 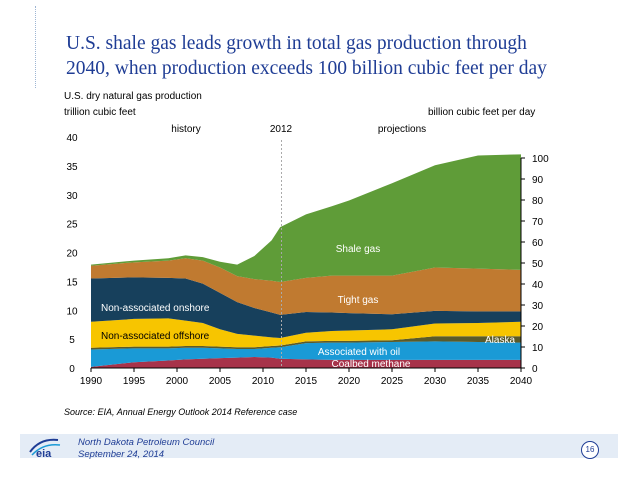 What do you see at coordinates (590, 450) in the screenshot?
I see `page-number: 16` at bounding box center [590, 450].